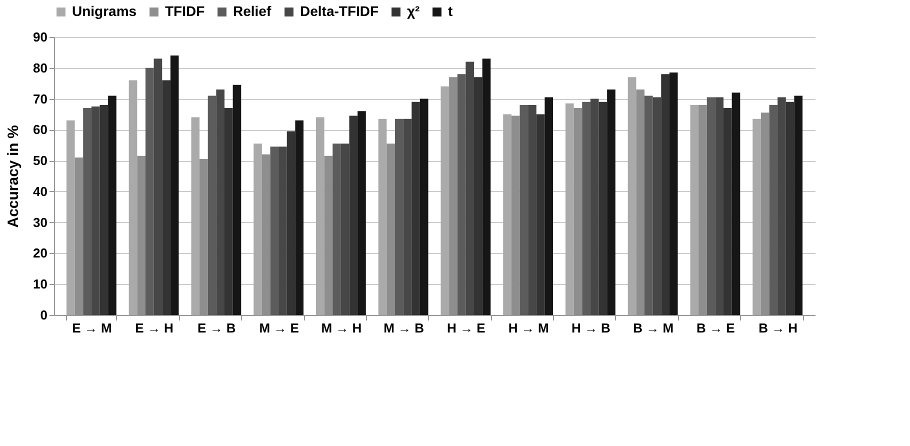  What do you see at coordinates (778, 328) in the screenshot?
I see `x-tick-label: B → H` at bounding box center [778, 328].